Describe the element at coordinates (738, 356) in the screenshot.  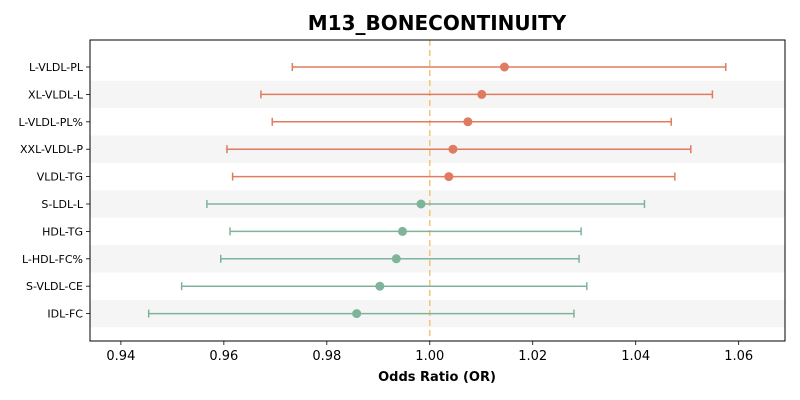
I see `x-tick-label: 1.06` at that location.